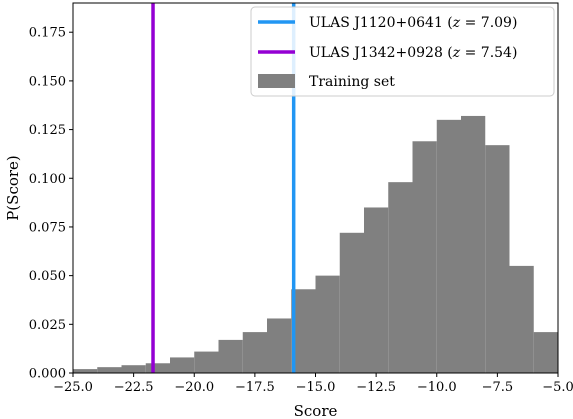 This screenshot has width=573, height=419. I want to click on y-tick-label: 0.075, so click(47, 227).